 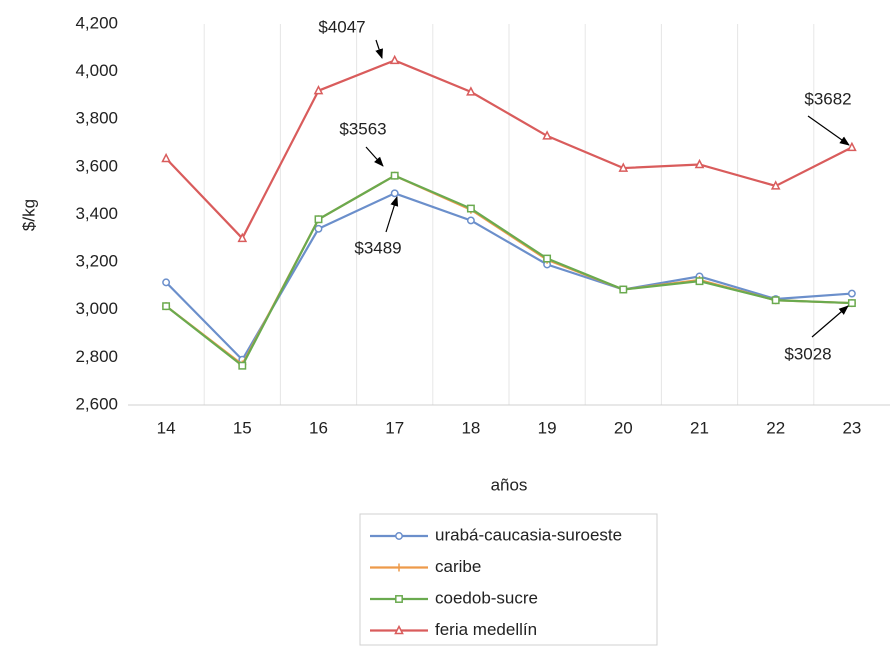 I want to click on y-tick-label: 2,600, so click(x=96, y=403).